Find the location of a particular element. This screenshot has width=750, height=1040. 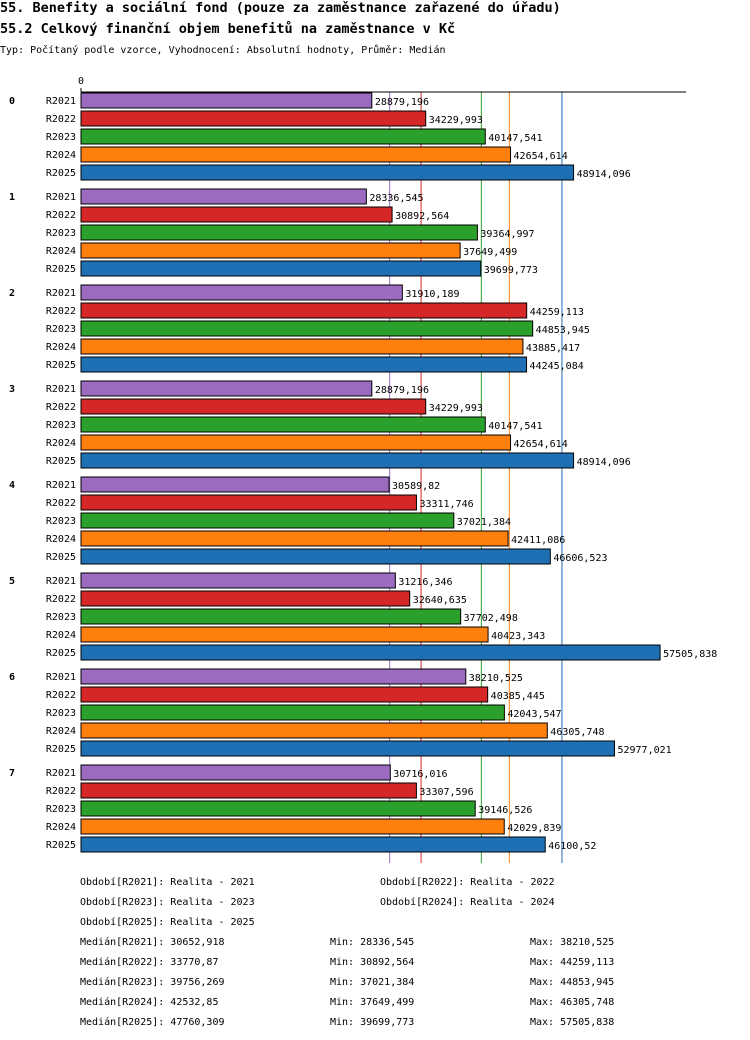

bar-5-r2021 is located at coordinates (238, 580).